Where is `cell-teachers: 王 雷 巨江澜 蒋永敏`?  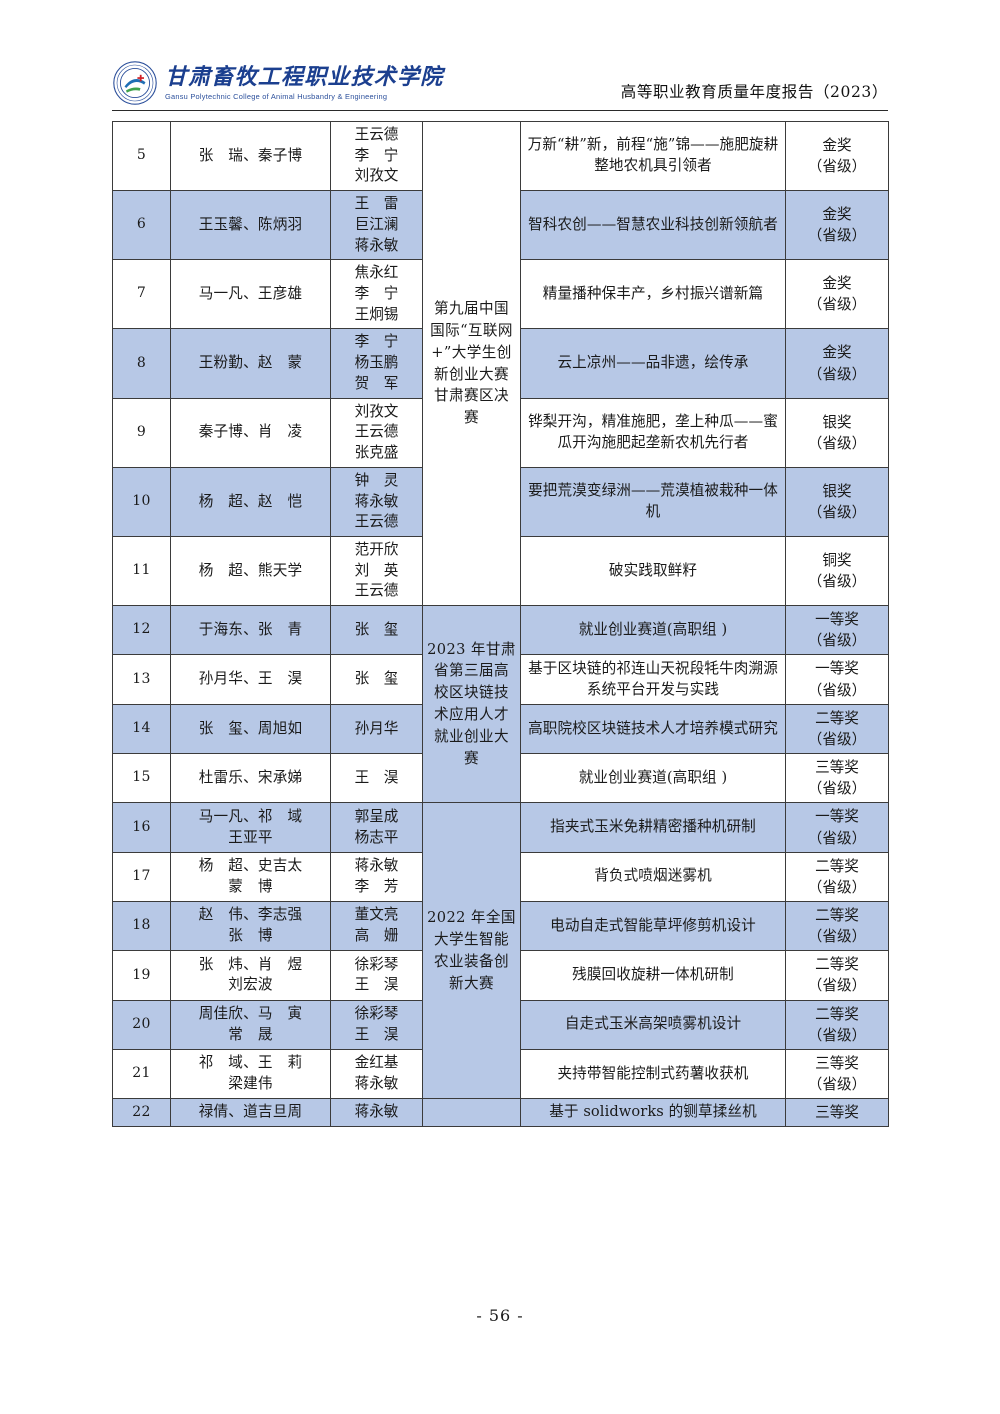
cell-teachers: 王 雷 巨江澜 蒋永敏 is located at coordinates (376, 225).